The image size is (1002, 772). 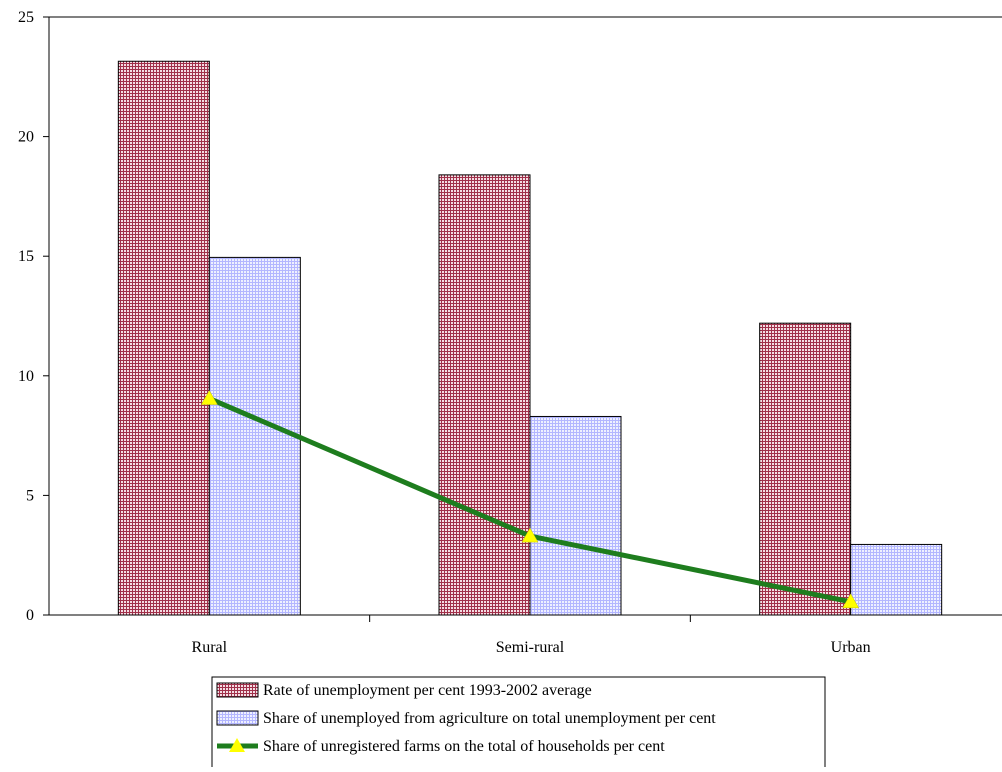 I want to click on x-tick-label: Semi-rural, so click(x=530, y=647).